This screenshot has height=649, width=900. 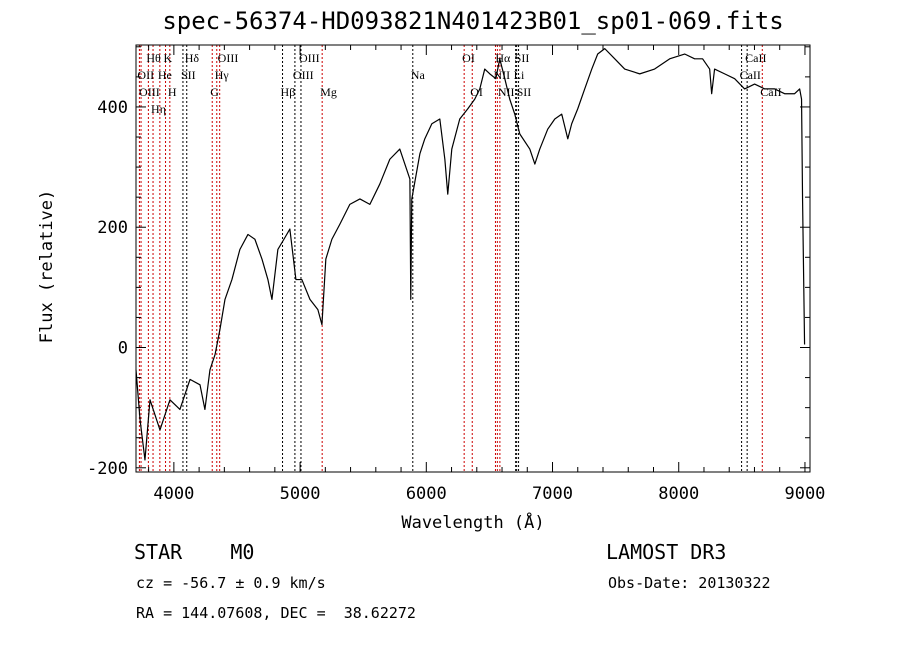 What do you see at coordinates (678, 494) in the screenshot?
I see `x-tick-label: 8000` at bounding box center [678, 494].